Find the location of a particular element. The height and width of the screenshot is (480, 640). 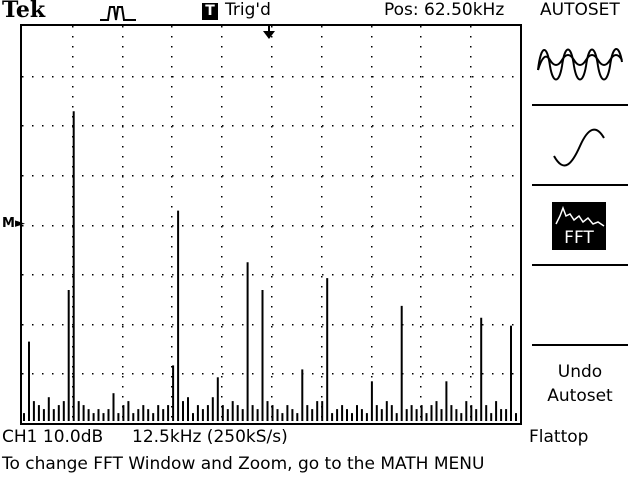

autoset-multi-cycle-option is located at coordinates (580, 64).